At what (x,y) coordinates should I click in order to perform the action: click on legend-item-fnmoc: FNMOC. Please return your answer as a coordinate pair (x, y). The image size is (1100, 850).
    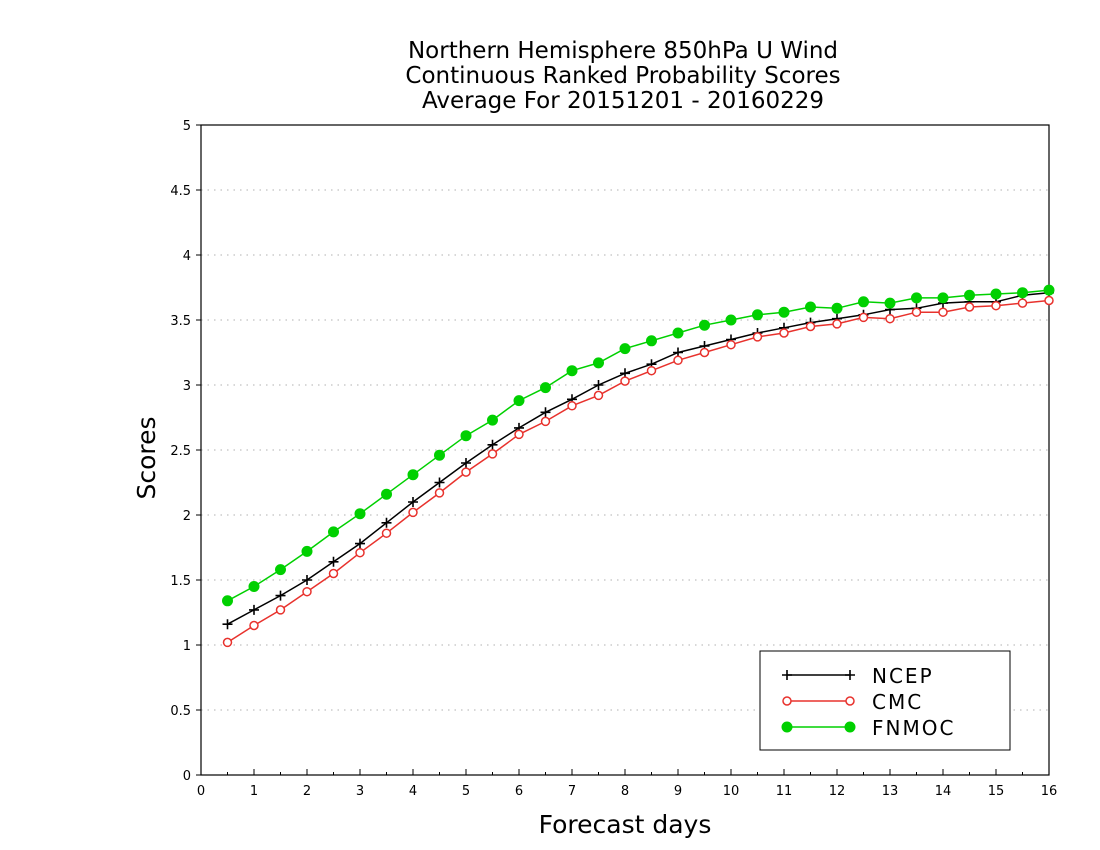
    Looking at the image, I should click on (867, 728).